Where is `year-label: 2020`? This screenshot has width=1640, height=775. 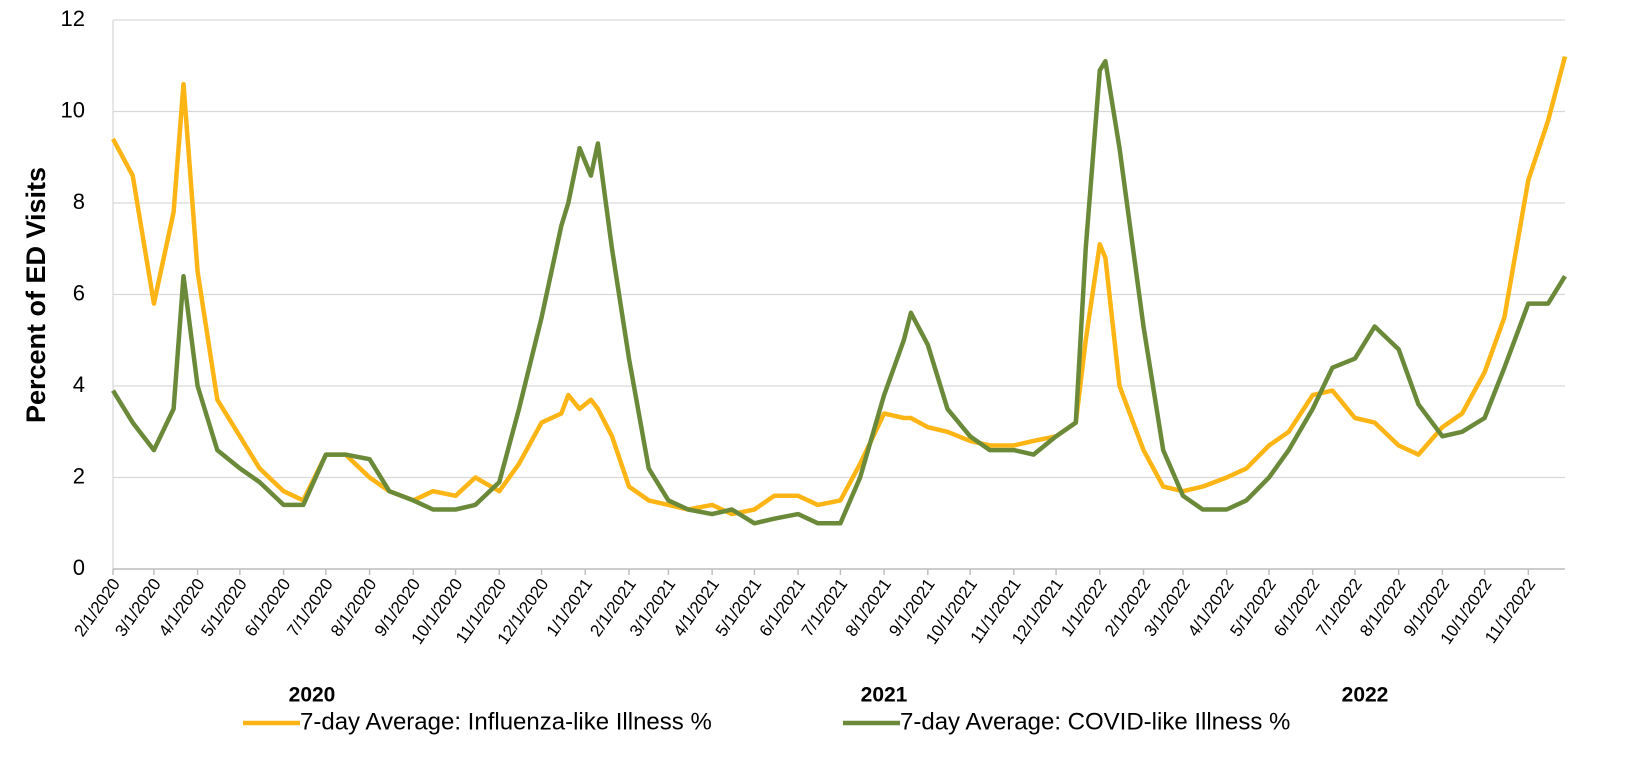 year-label: 2020 is located at coordinates (312, 695).